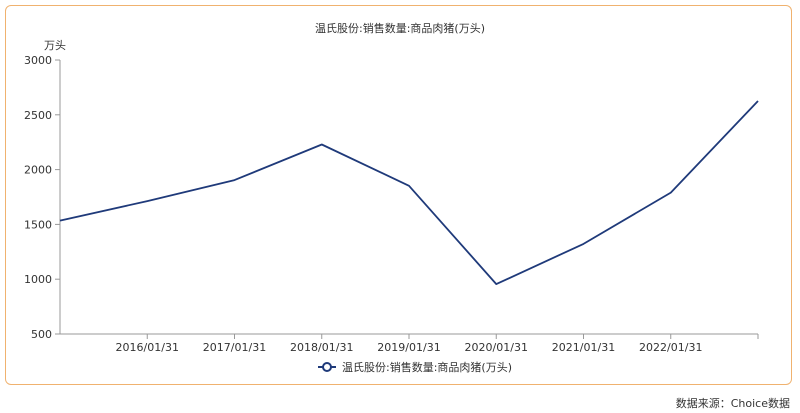  I want to click on x-tick-label: 2020/01/31, so click(496, 347).